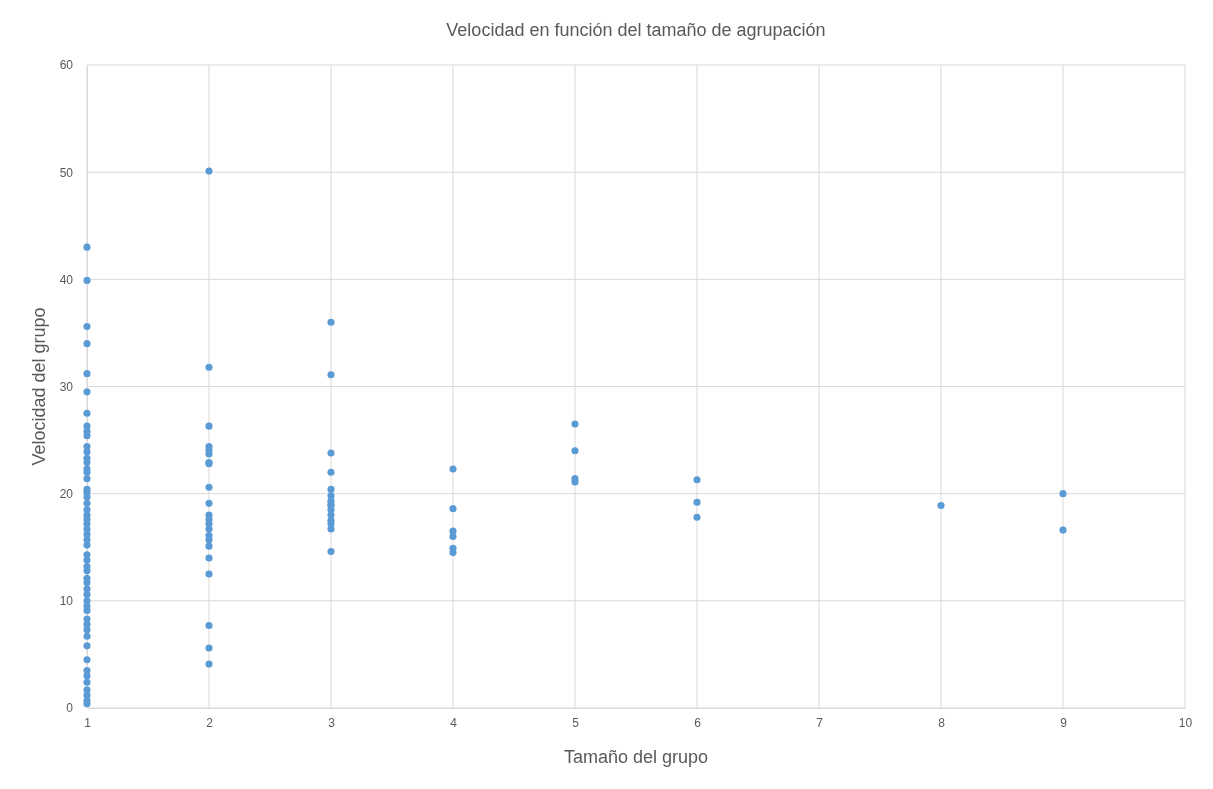 The height and width of the screenshot is (789, 1213). Describe the element at coordinates (66, 601) in the screenshot. I see `y-tick-label: 10` at that location.